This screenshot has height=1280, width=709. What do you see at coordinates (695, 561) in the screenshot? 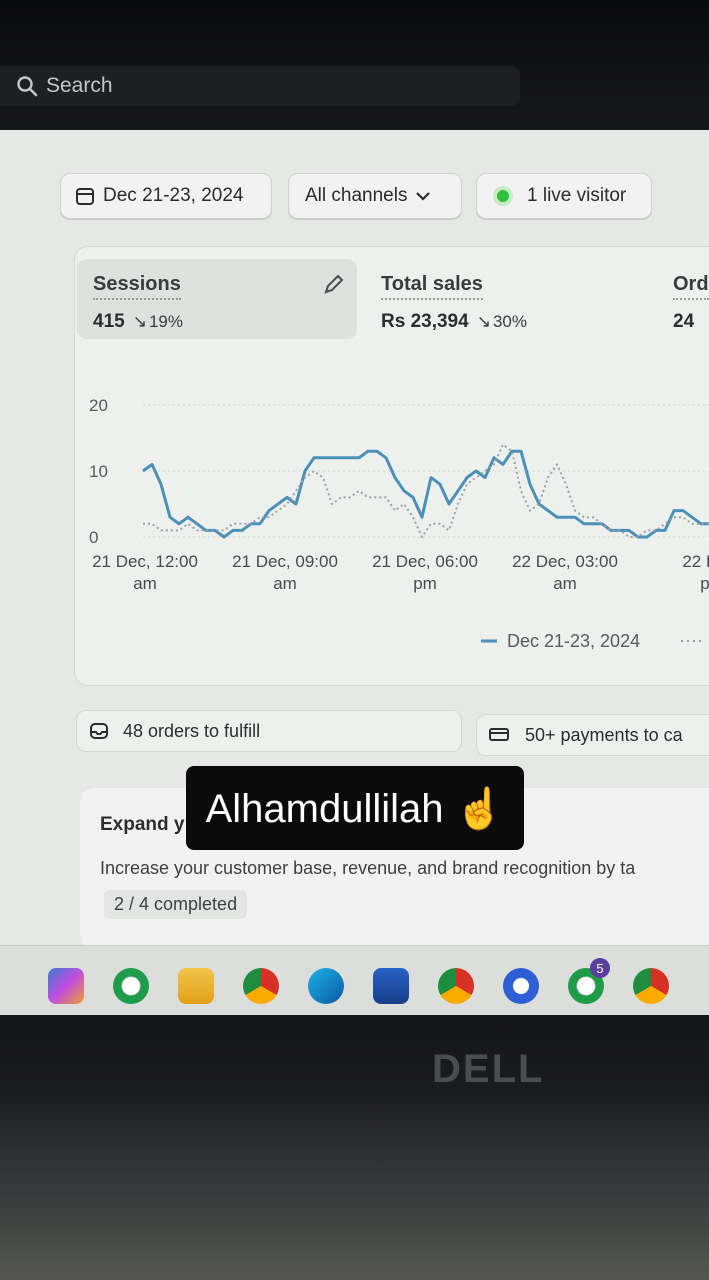
I see `x-tick-label: 22 De` at bounding box center [695, 561].